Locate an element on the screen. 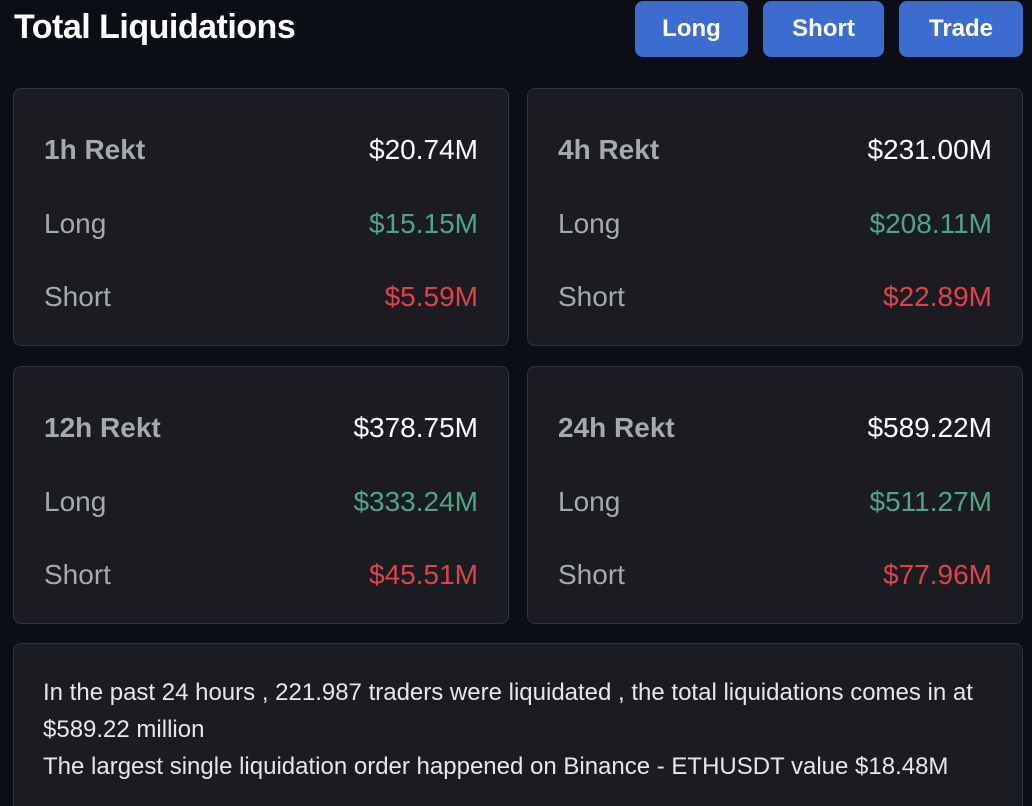  short-value: $77.96M is located at coordinates (937, 574).